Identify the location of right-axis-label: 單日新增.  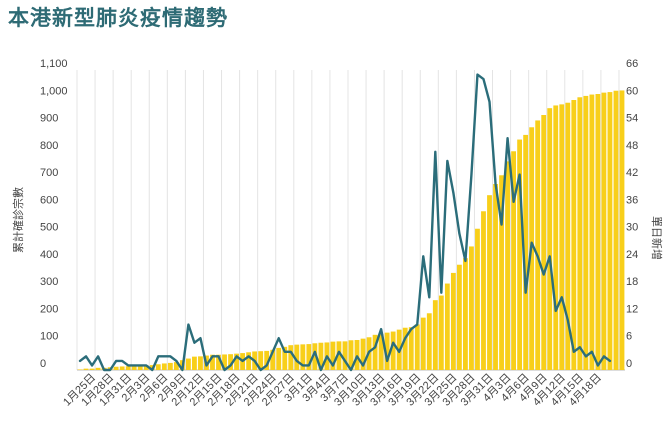
(657, 238).